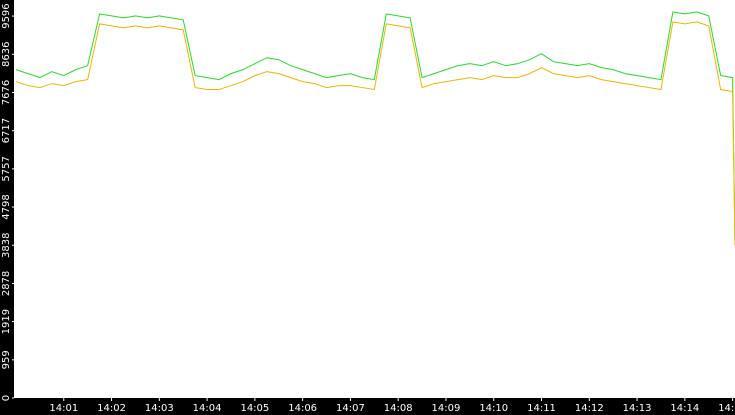  Describe the element at coordinates (637, 408) in the screenshot. I see `x-tick-label: 14:13` at that location.